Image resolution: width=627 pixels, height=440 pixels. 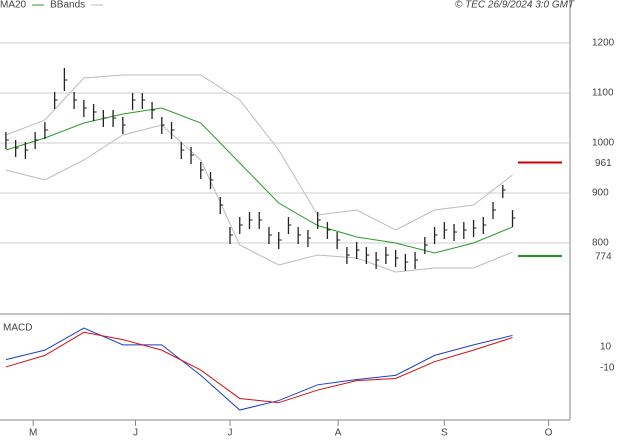 What do you see at coordinates (607, 368) in the screenshot?
I see `y-tick-label: -10` at bounding box center [607, 368].